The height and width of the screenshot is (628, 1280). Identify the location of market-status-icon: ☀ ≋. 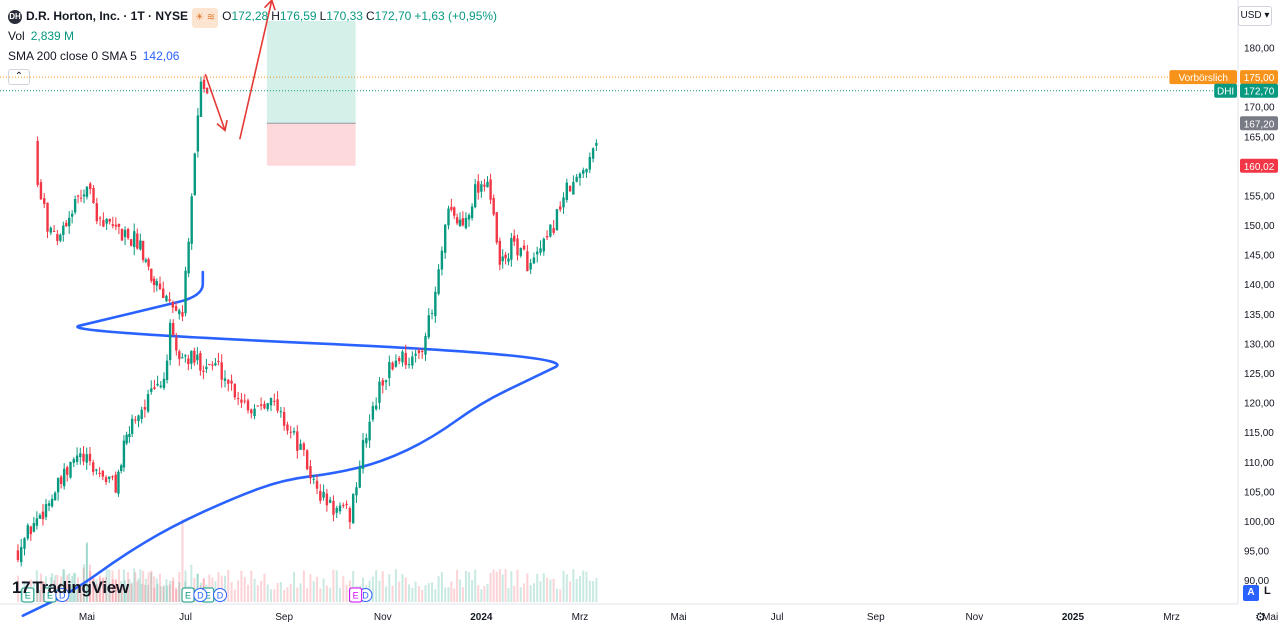
(205, 18).